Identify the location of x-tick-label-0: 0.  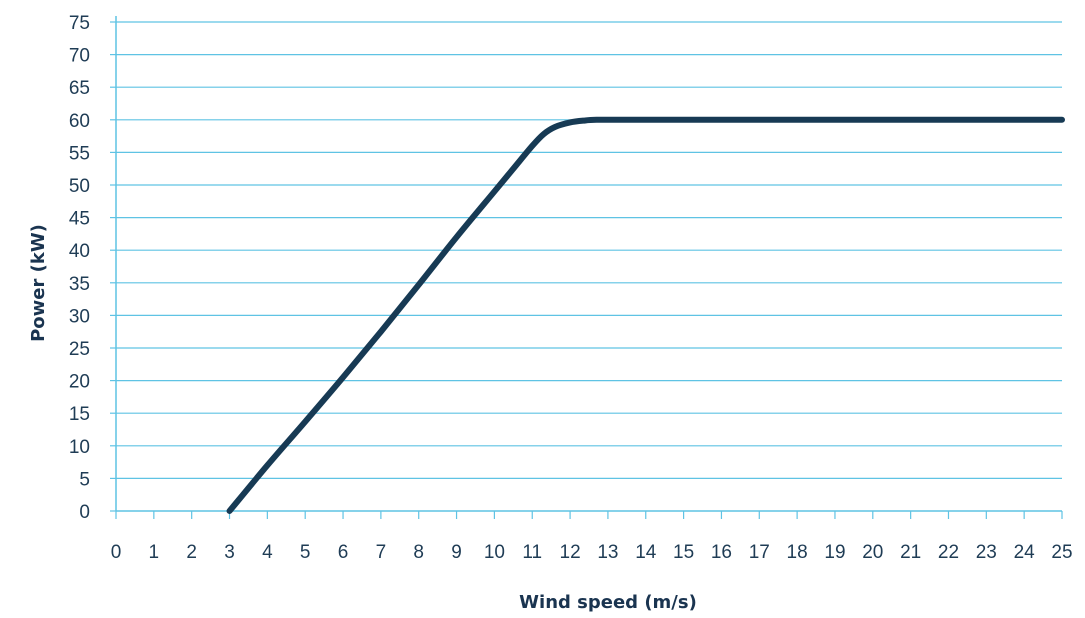
(116, 552).